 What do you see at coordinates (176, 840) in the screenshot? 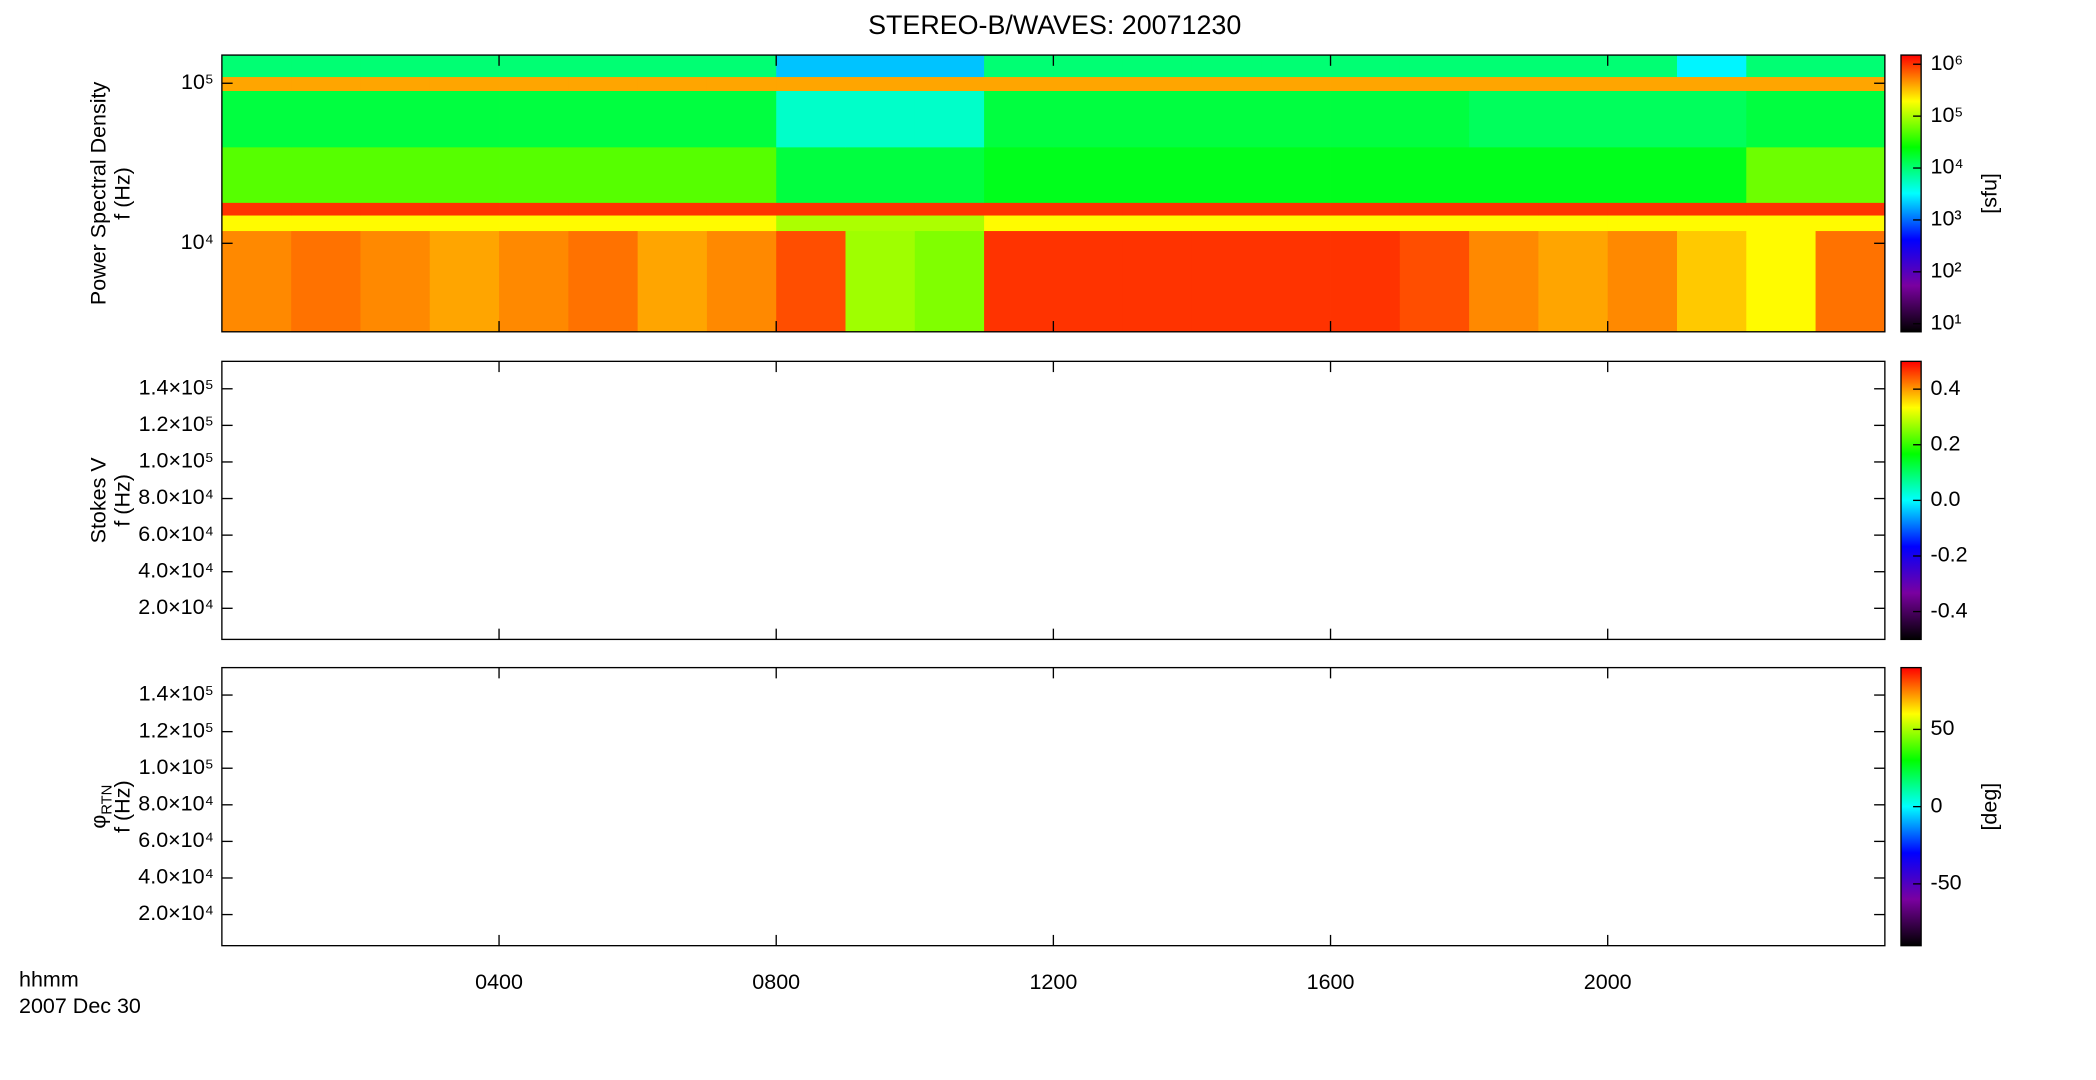
I see `y-tick-label: 6.0×10⁴` at bounding box center [176, 840].